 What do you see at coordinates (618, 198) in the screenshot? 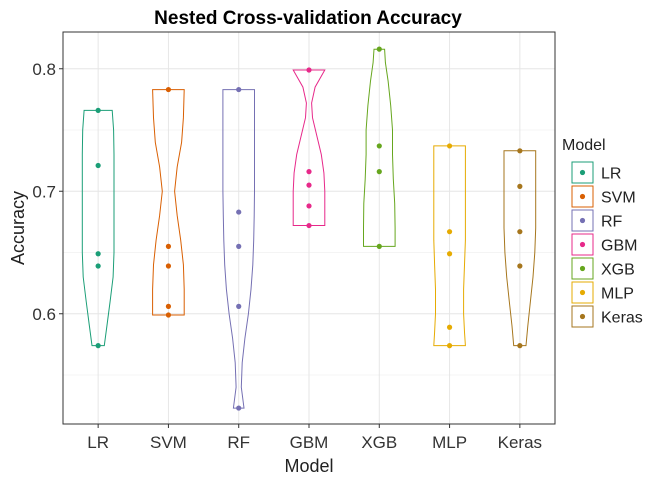
I see `legend-label-svm: SVM` at bounding box center [618, 198].